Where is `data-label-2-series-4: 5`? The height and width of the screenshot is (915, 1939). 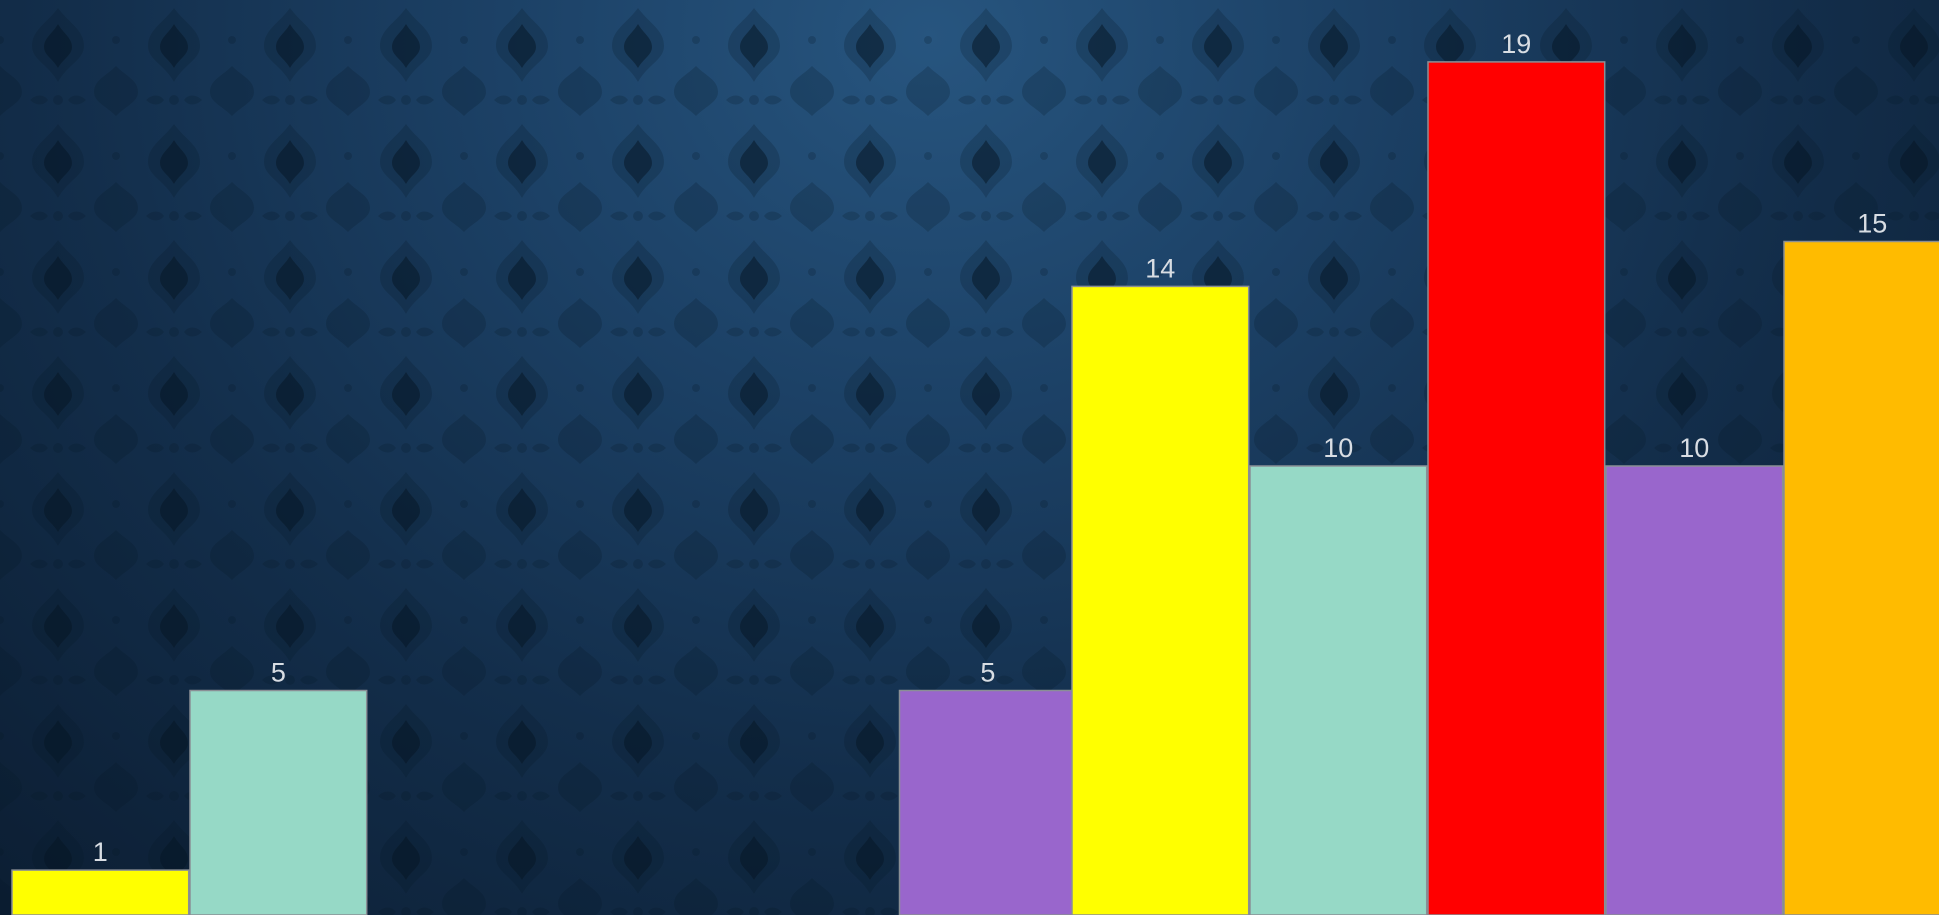
data-label-2-series-4: 5 is located at coordinates (987, 673).